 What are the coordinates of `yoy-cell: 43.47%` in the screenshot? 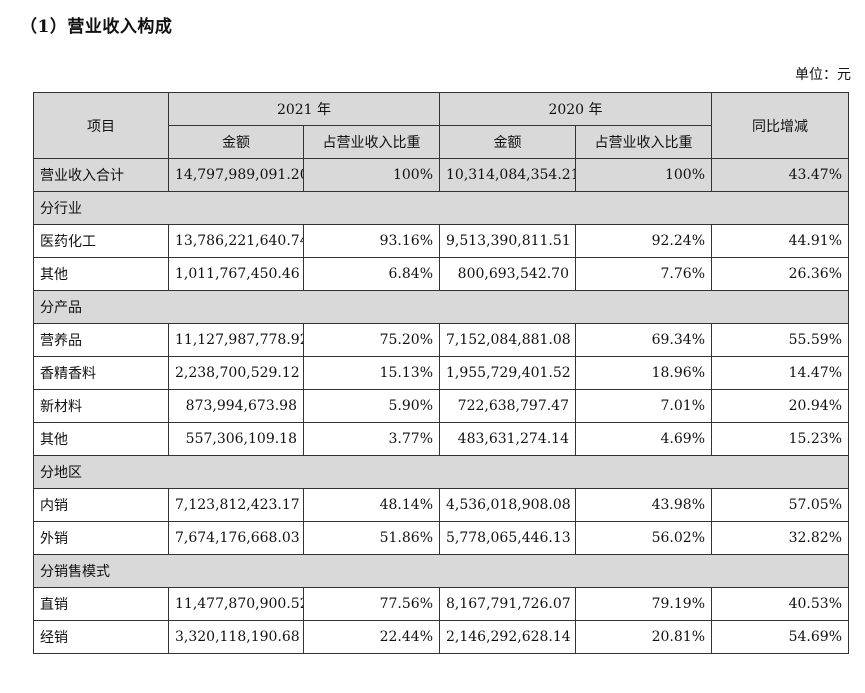 It's located at (780, 175).